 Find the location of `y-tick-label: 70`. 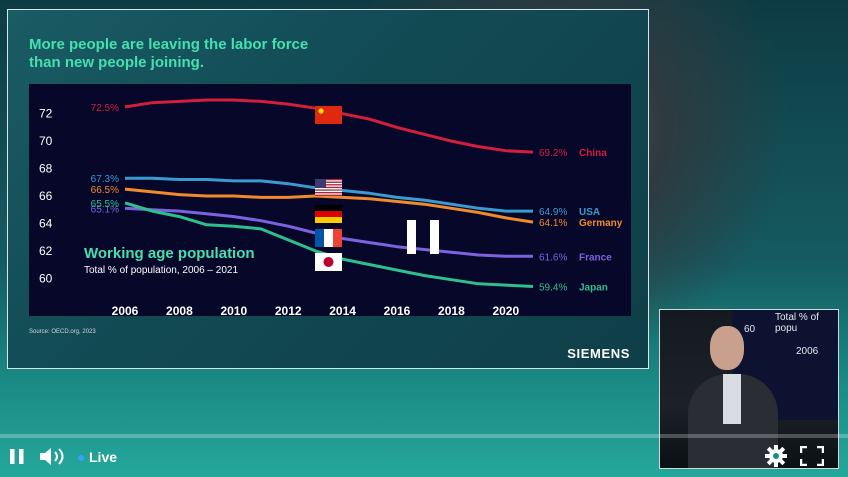

y-tick-label: 70 is located at coordinates (46, 141).